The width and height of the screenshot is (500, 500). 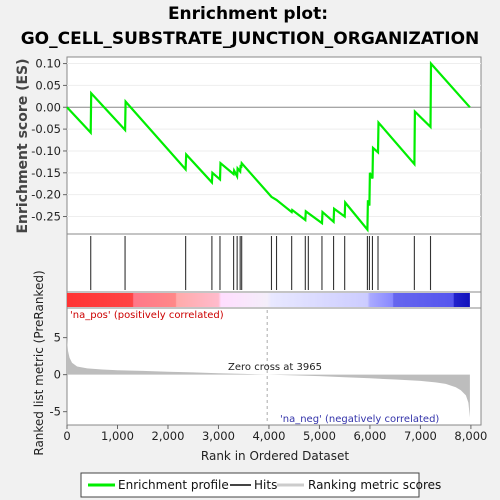 I want to click on x-tick-label: 3,000, so click(x=218, y=436).